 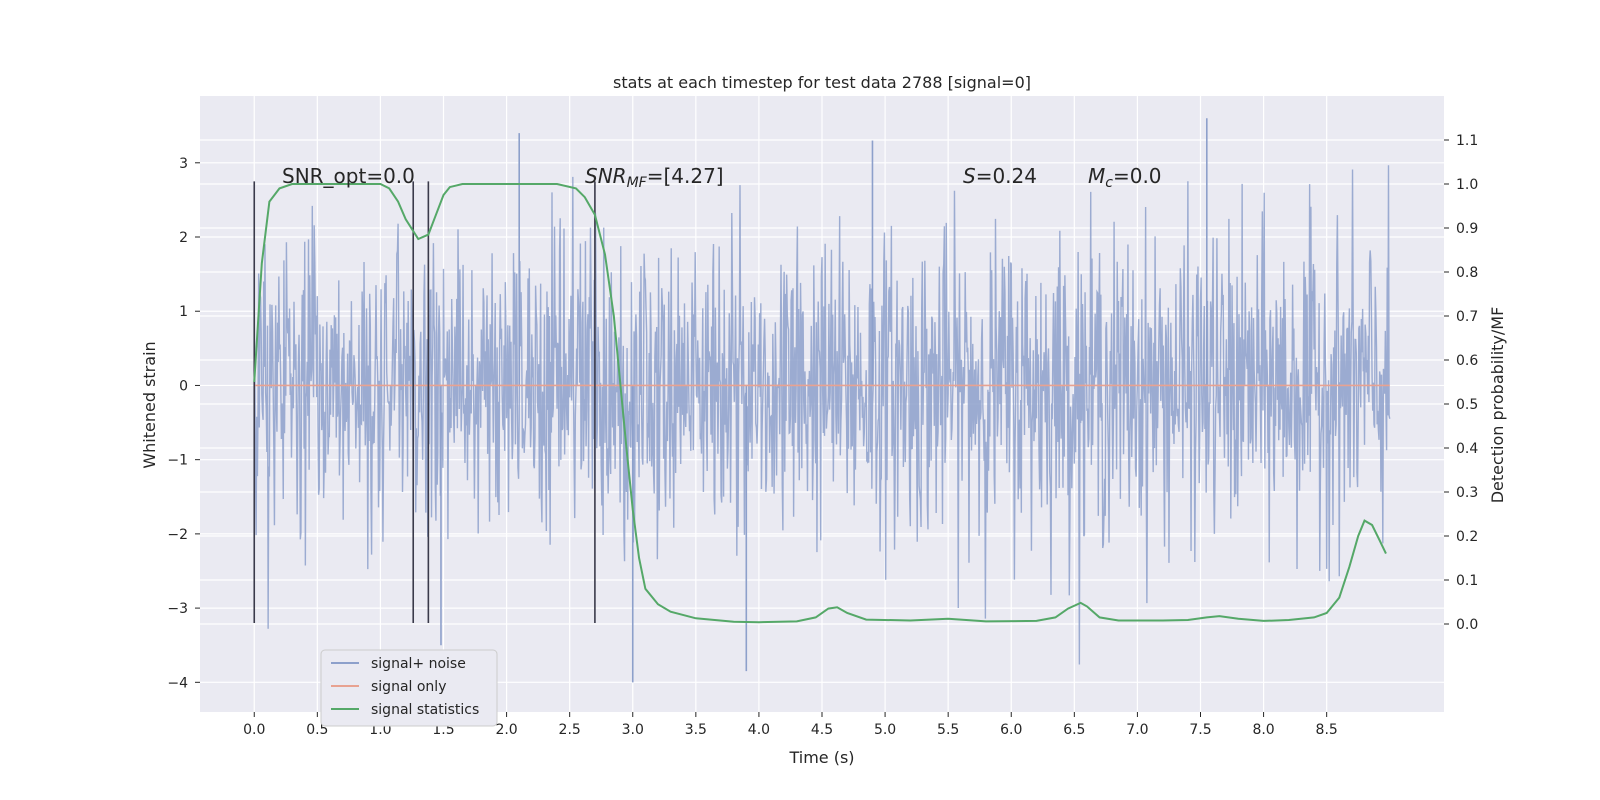 What do you see at coordinates (633, 730) in the screenshot?
I see `x-tick-label: 3.0` at bounding box center [633, 730].